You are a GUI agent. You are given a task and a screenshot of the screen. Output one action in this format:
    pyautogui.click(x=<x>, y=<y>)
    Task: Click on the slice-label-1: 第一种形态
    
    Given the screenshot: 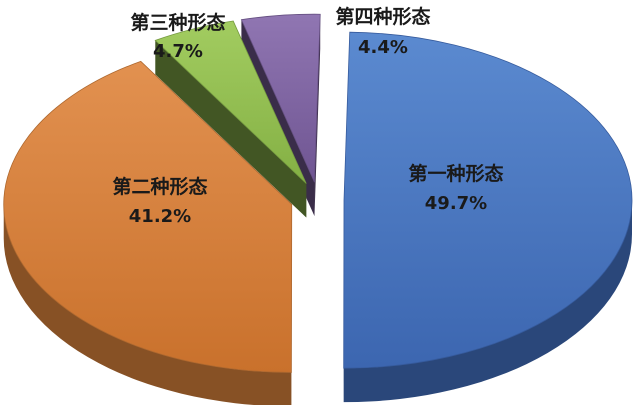 What is the action you would take?
    pyautogui.click(x=455, y=173)
    